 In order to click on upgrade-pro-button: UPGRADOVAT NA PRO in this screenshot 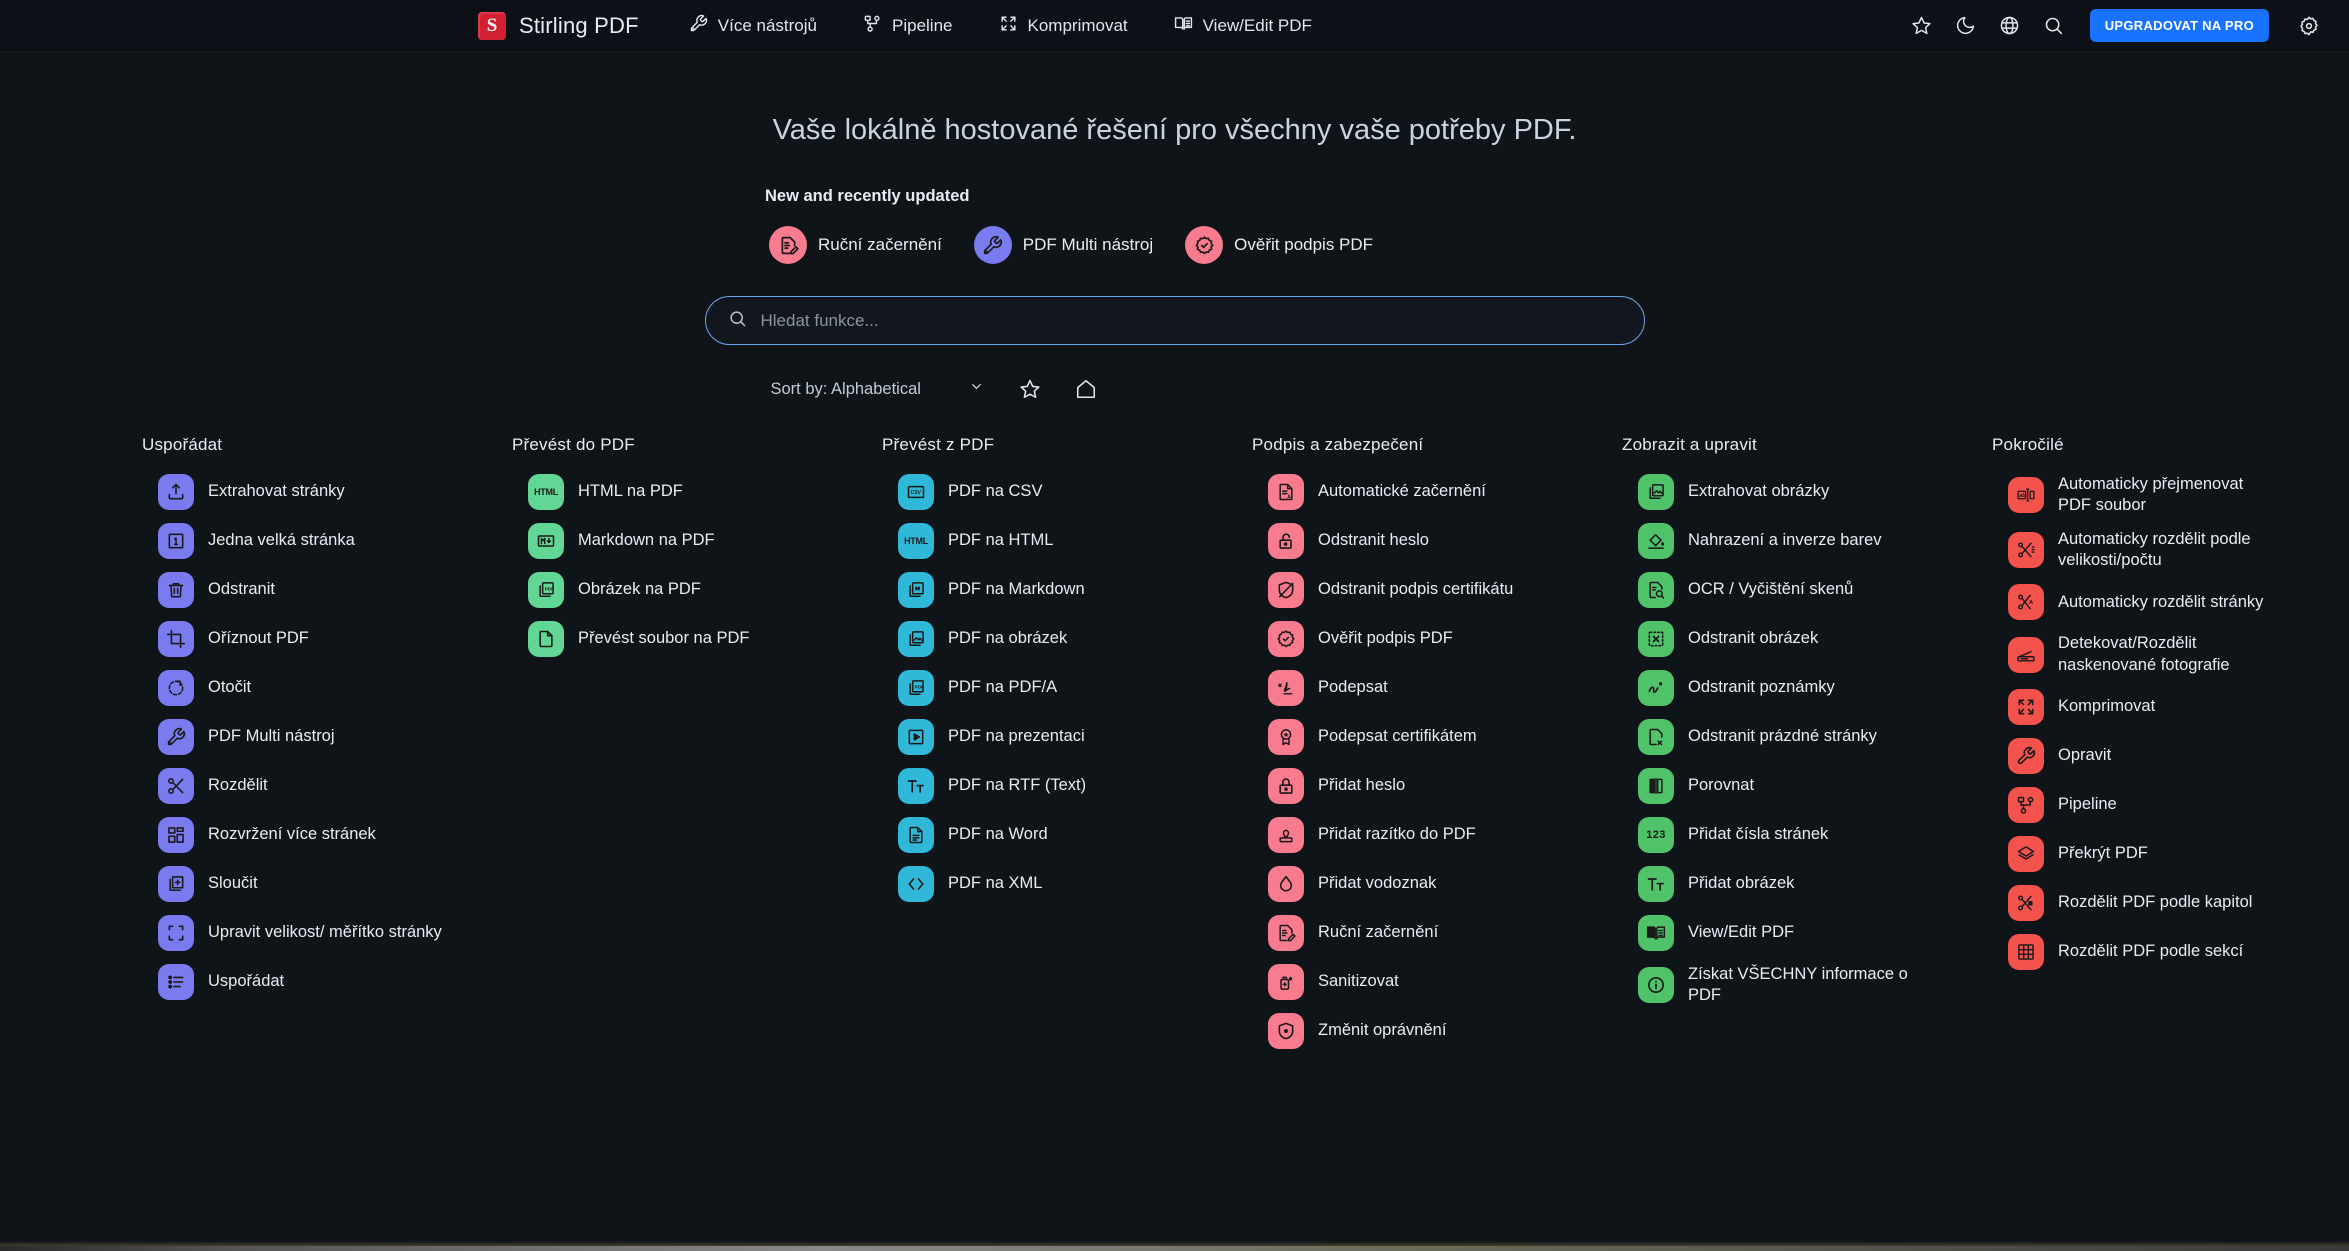, I will do `click(2179, 25)`.